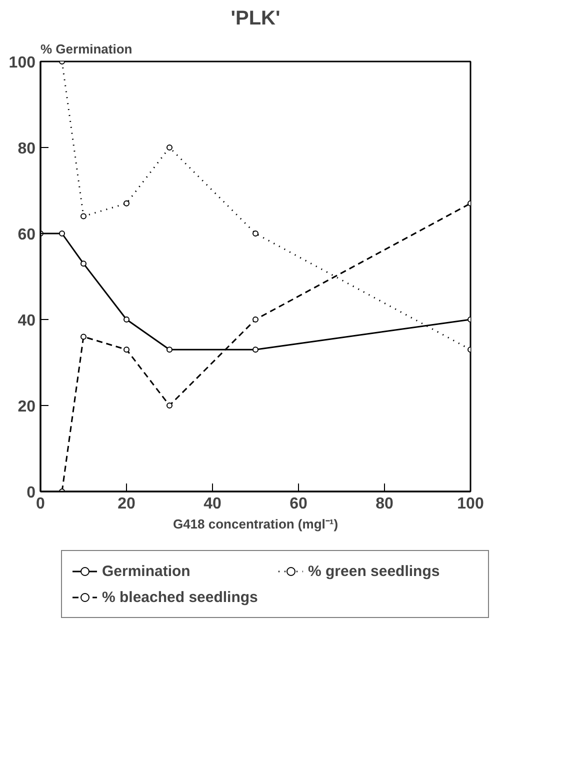 This screenshot has width=582, height=765. Describe the element at coordinates (31, 493) in the screenshot. I see `y-tick-label: 0` at that location.